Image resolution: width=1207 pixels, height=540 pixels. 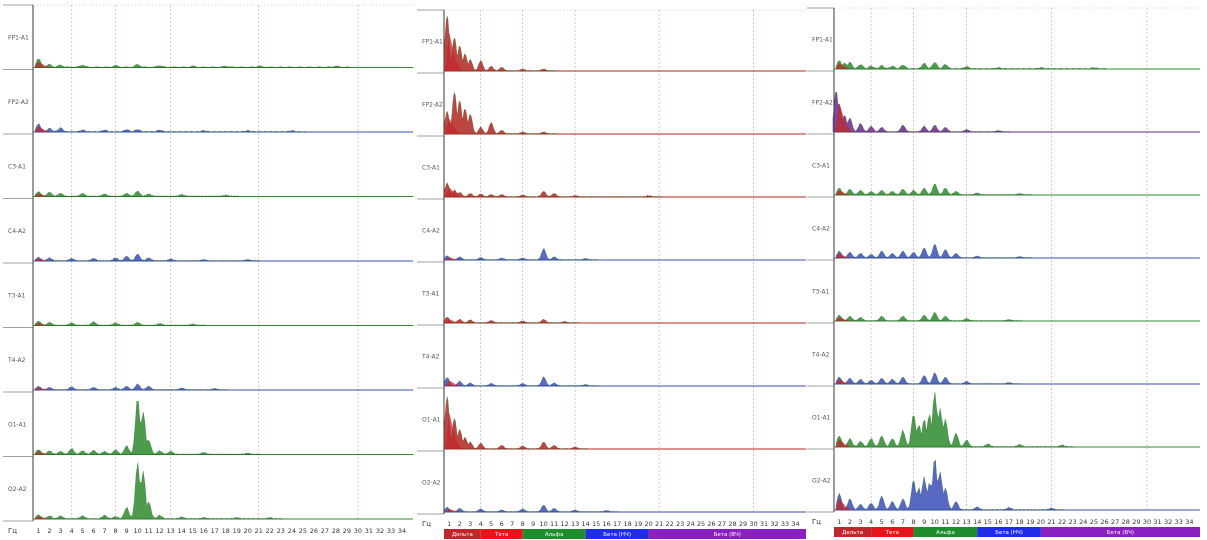 I want to click on x-tick-label: 1, so click(x=449, y=524).